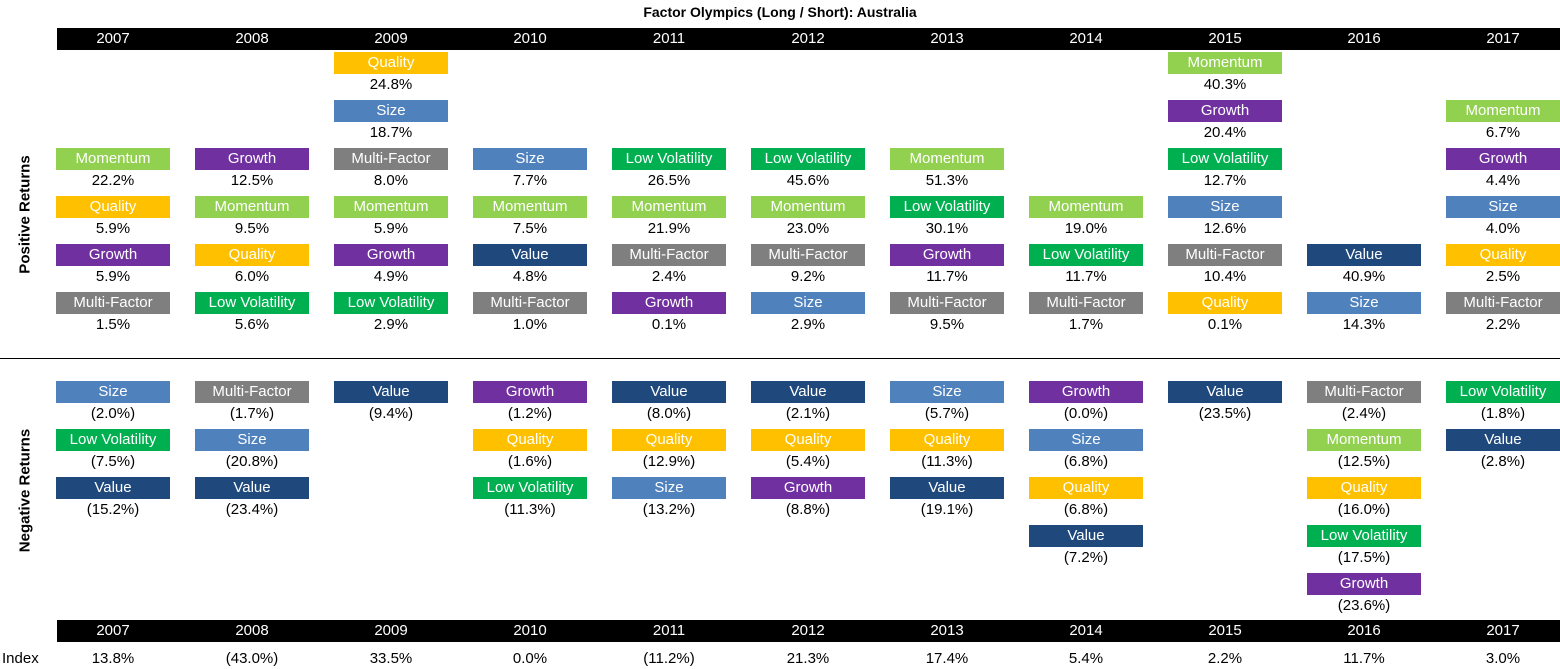 This screenshot has width=1560, height=669. What do you see at coordinates (252, 180) in the screenshot?
I see `factor-return-value: 12.5%` at bounding box center [252, 180].